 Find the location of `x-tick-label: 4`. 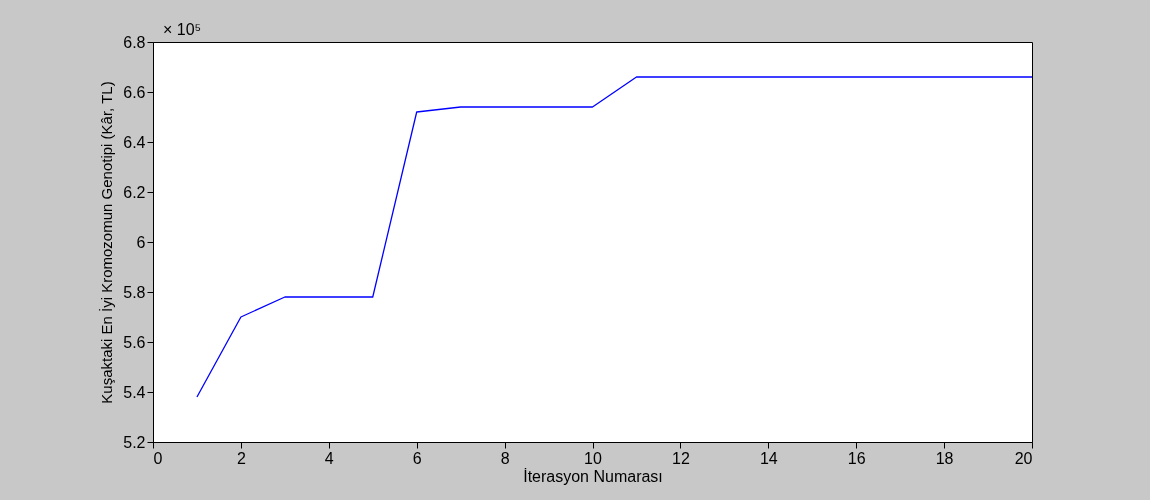

x-tick-label: 4 is located at coordinates (329, 458).